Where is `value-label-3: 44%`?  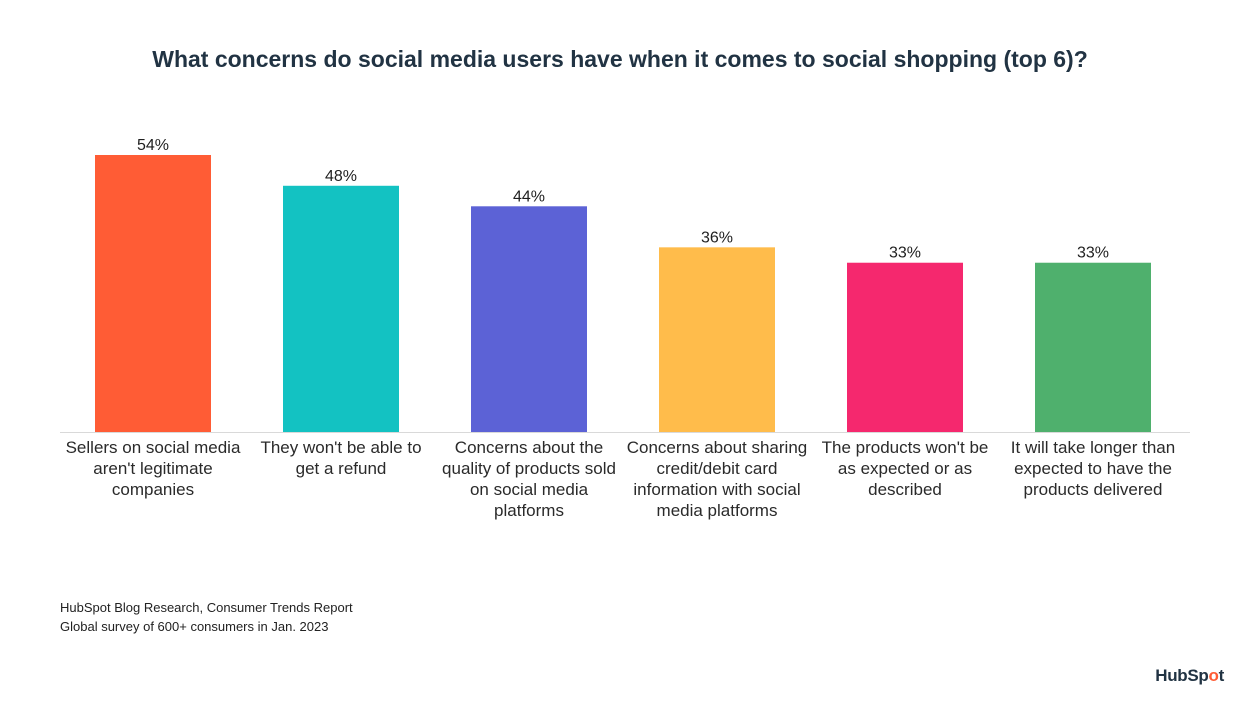
value-label-3: 44% is located at coordinates (529, 196).